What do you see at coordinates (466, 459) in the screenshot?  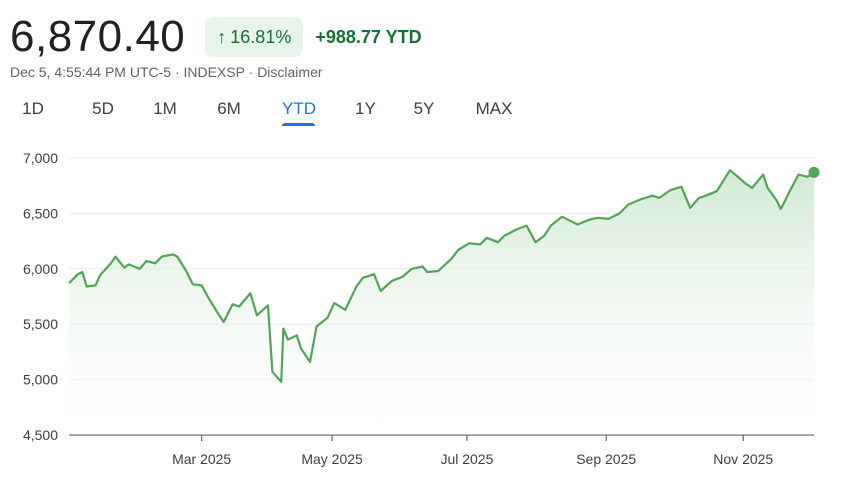 I see `x-tick-label: Jul 2025` at bounding box center [466, 459].